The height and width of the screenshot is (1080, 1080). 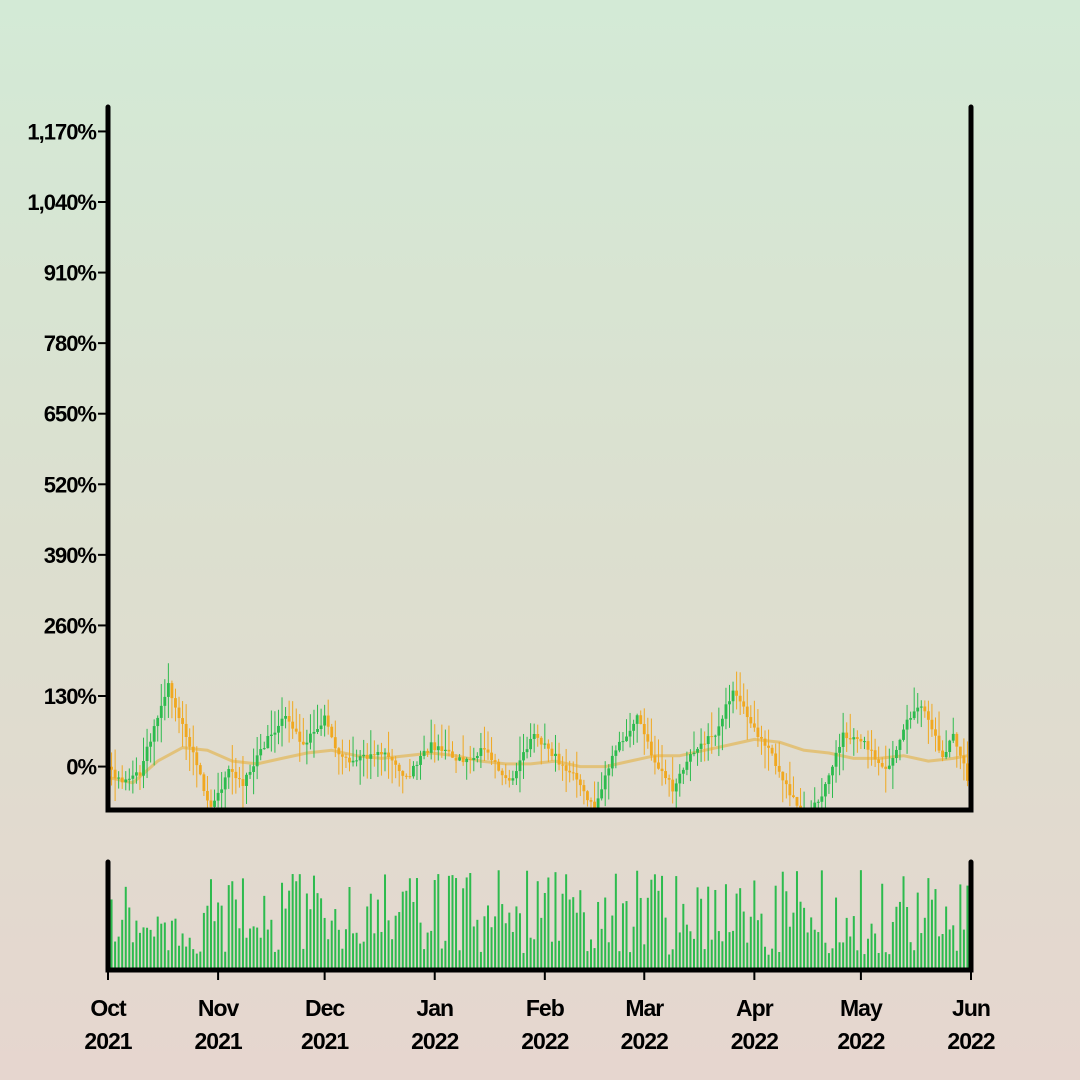 I want to click on y-tick-label: 1,170%, so click(x=61, y=131).